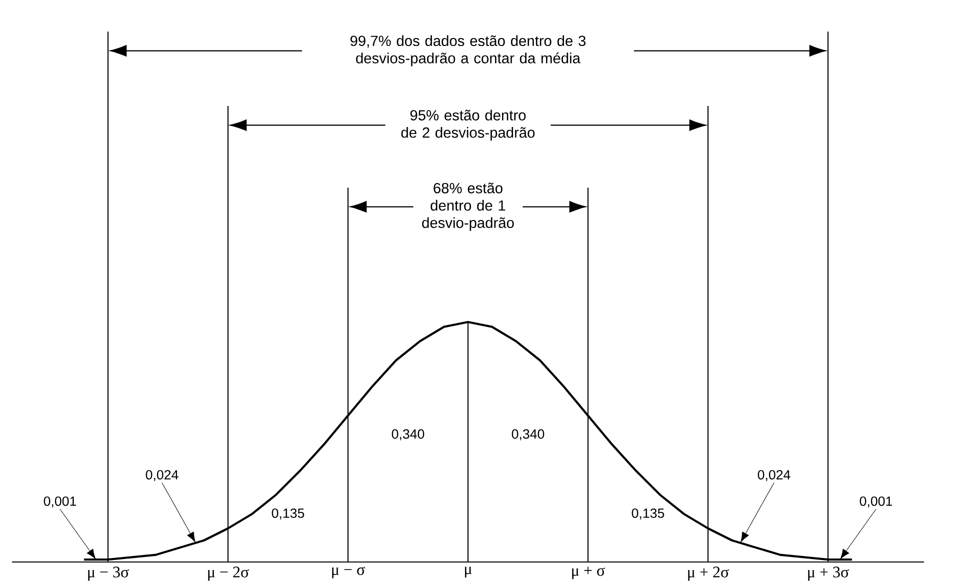  I want to click on text: 95% estão dentro de 2 desvios-padrão, so click(468, 125).